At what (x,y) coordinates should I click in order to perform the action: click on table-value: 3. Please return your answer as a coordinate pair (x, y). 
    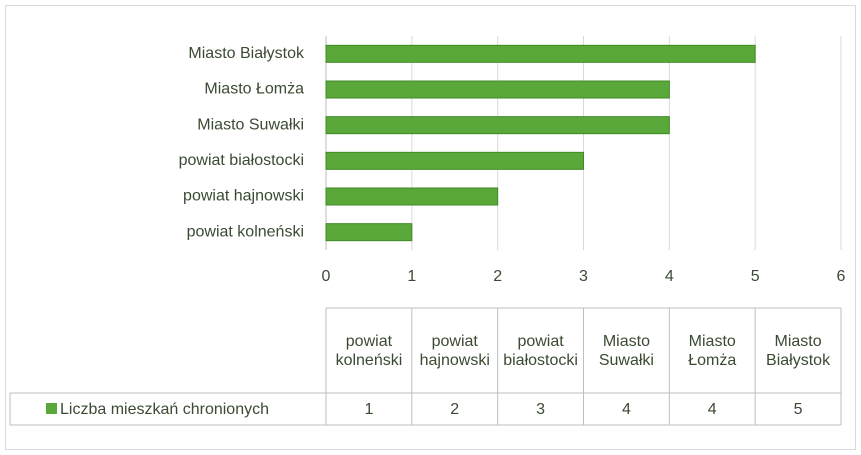
    Looking at the image, I should click on (541, 409).